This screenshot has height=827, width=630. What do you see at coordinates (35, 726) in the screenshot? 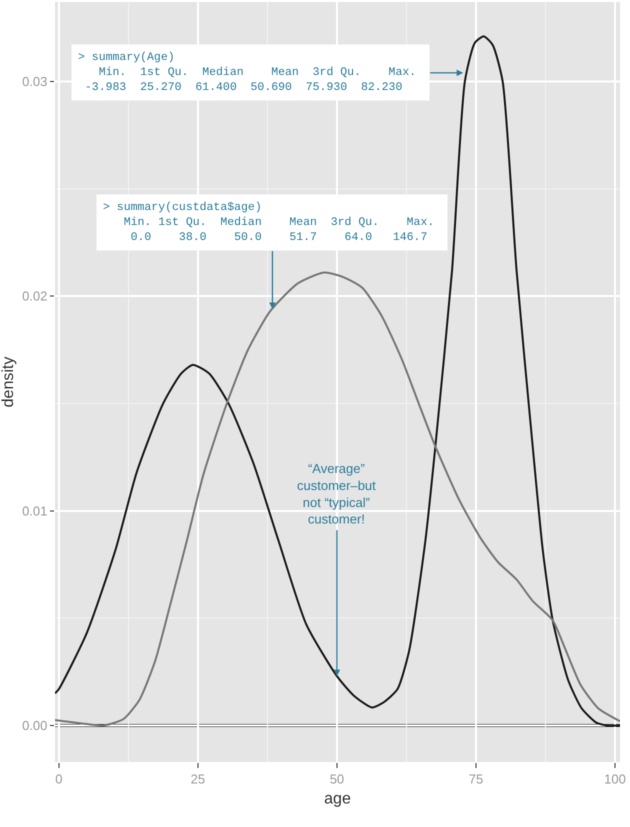
I see `y-tick-label: 0.00` at bounding box center [35, 726].